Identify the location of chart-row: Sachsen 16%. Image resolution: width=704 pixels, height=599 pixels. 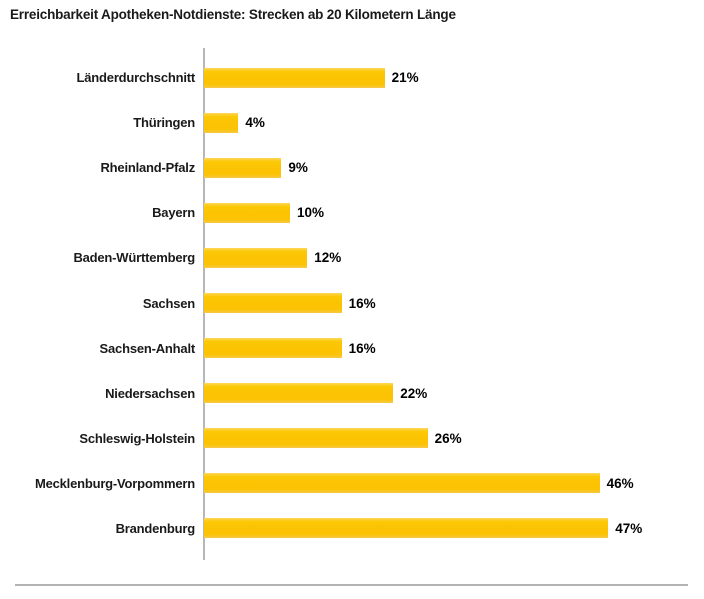
(352, 302).